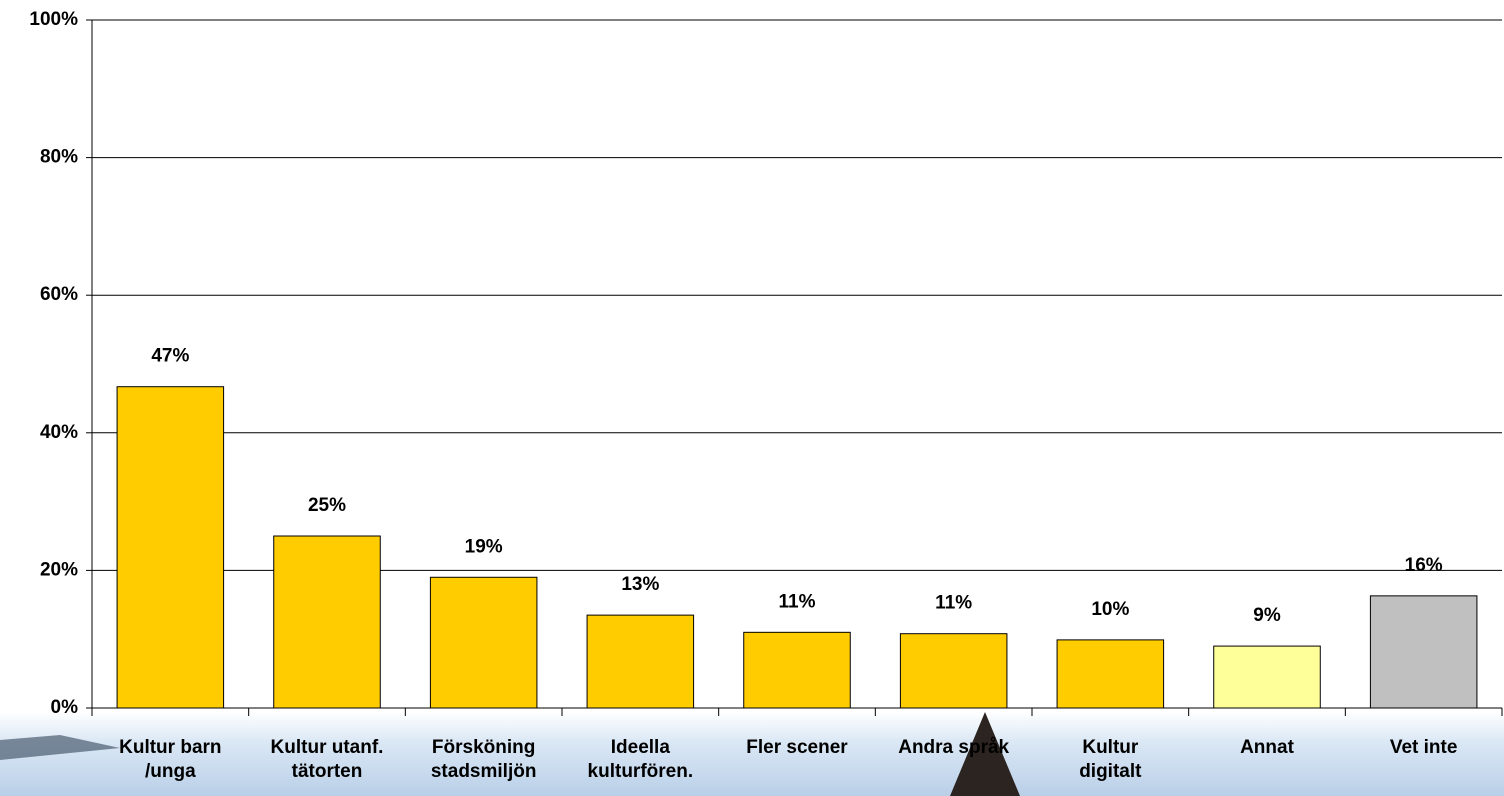  What do you see at coordinates (797, 747) in the screenshot?
I see `x-tick-label: Fler scener` at bounding box center [797, 747].